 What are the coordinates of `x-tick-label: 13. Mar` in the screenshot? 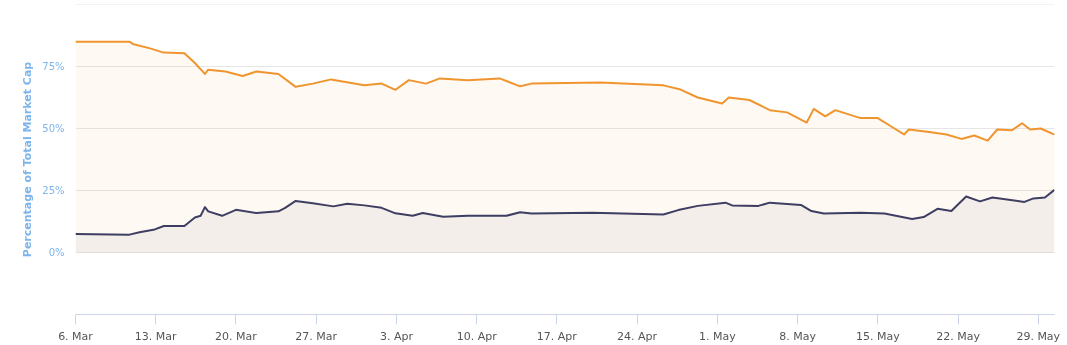 It's located at (156, 336).